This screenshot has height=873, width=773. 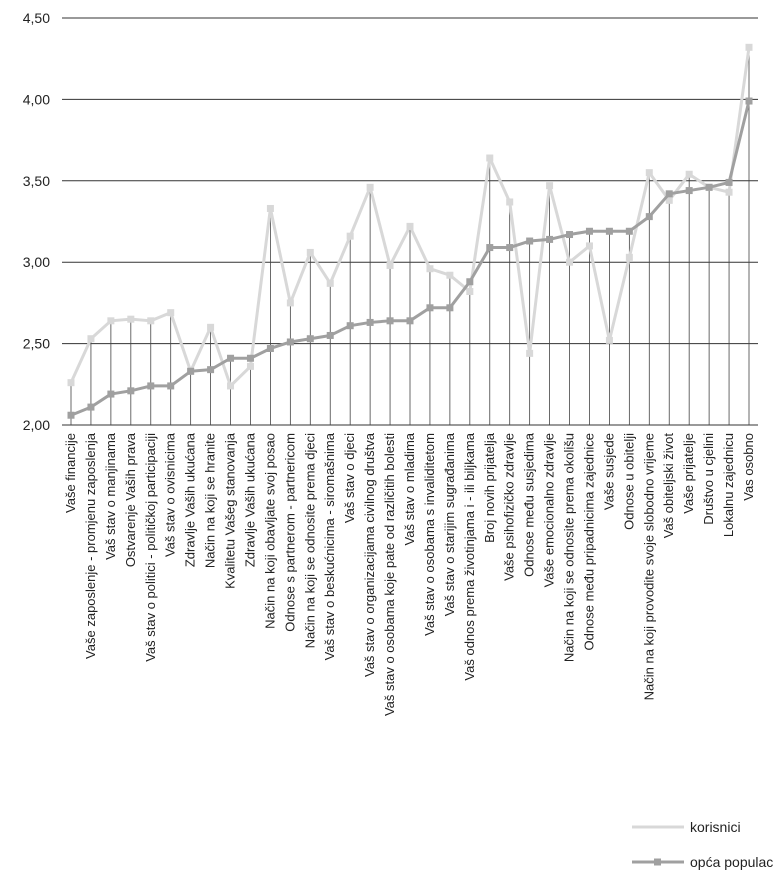 I want to click on x-tick-label: Vaš stav o mladima, so click(x=409, y=488).